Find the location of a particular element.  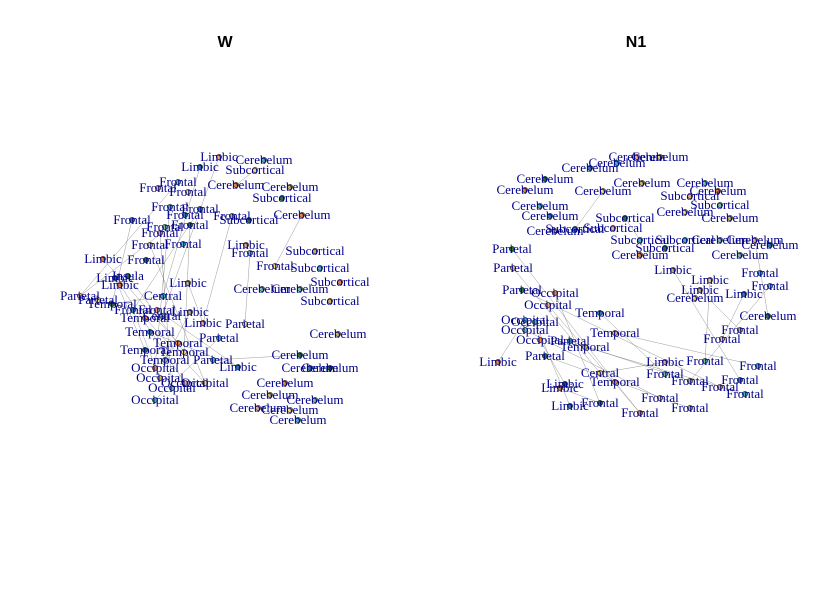

node-label-w-68: Frontal is located at coordinates (190, 224).